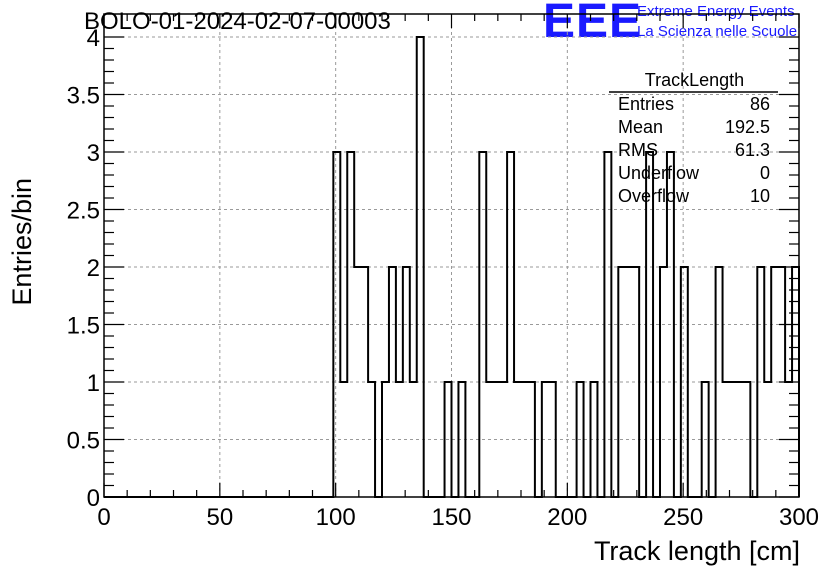 The width and height of the screenshot is (836, 572). What do you see at coordinates (717, 31) in the screenshot?
I see `logo-line-2: La Scienza nelle Scuole` at bounding box center [717, 31].